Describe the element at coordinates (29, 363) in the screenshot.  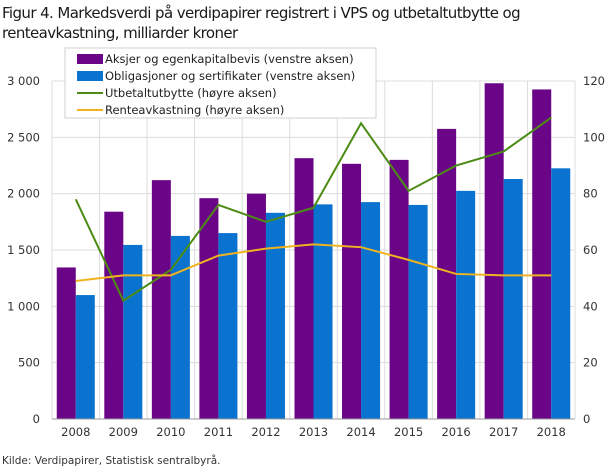
I see `left-tick-label: 500` at that location.